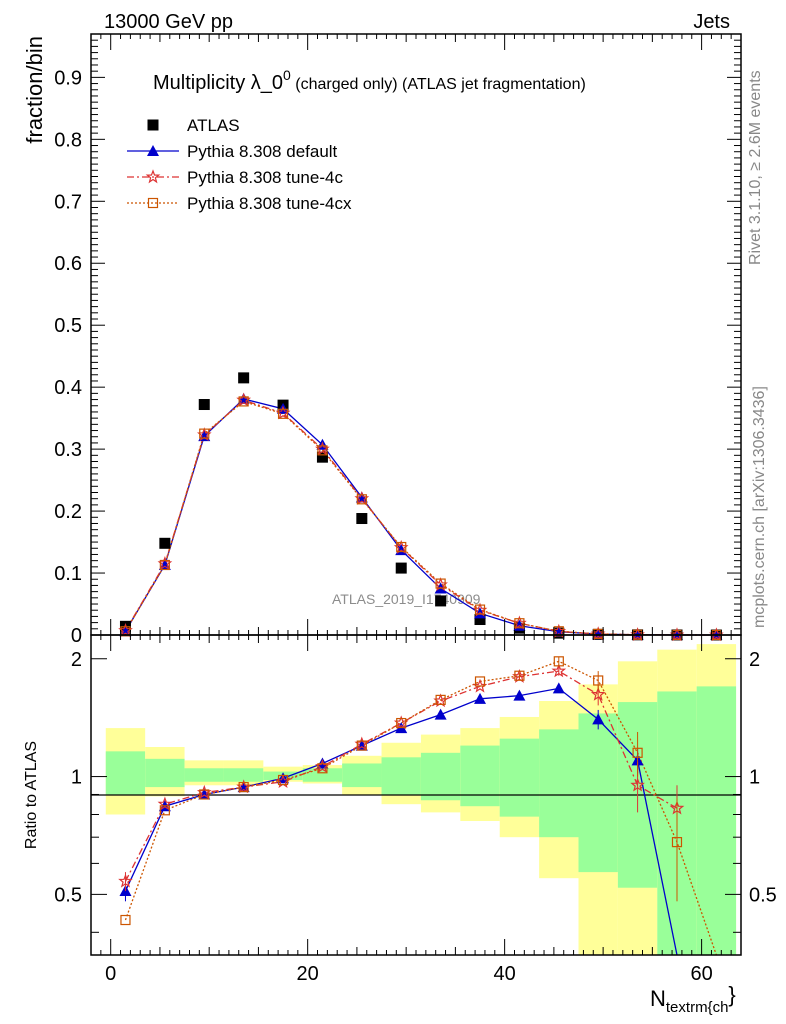  What do you see at coordinates (759, 507) in the screenshot?
I see `mcplots-label: mcplots.cern.ch [arXiv:1306.3436]` at bounding box center [759, 507].